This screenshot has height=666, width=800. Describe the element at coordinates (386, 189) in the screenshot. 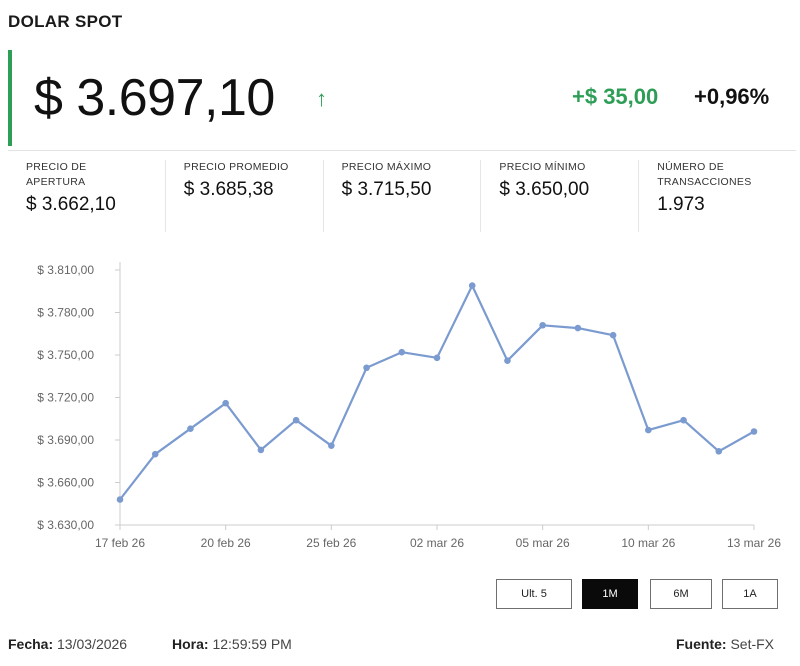

I see `stat-value: $ 3.715,50` at that location.